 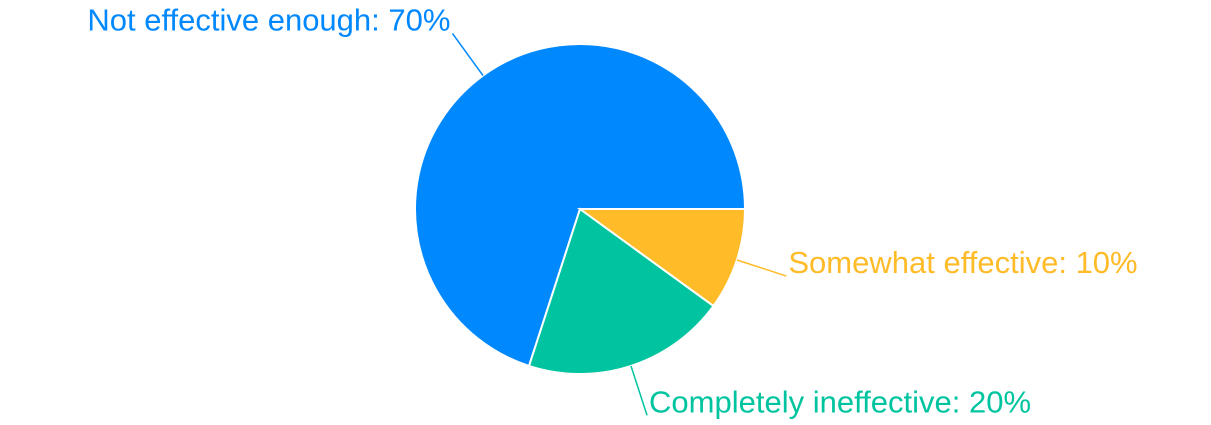 I want to click on slice-label: Completely ineffective: 20%, so click(x=840, y=402).